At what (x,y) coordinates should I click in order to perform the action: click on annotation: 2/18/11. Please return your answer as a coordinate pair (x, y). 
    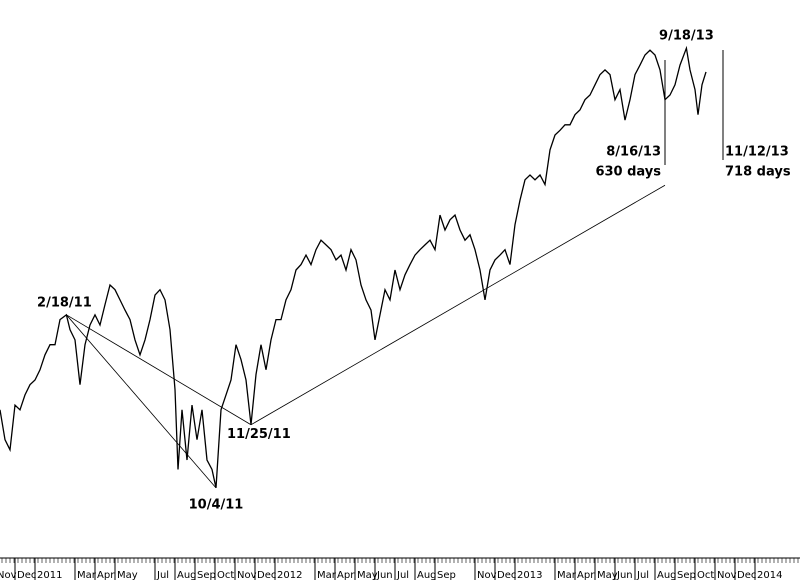
    Looking at the image, I should click on (64, 302).